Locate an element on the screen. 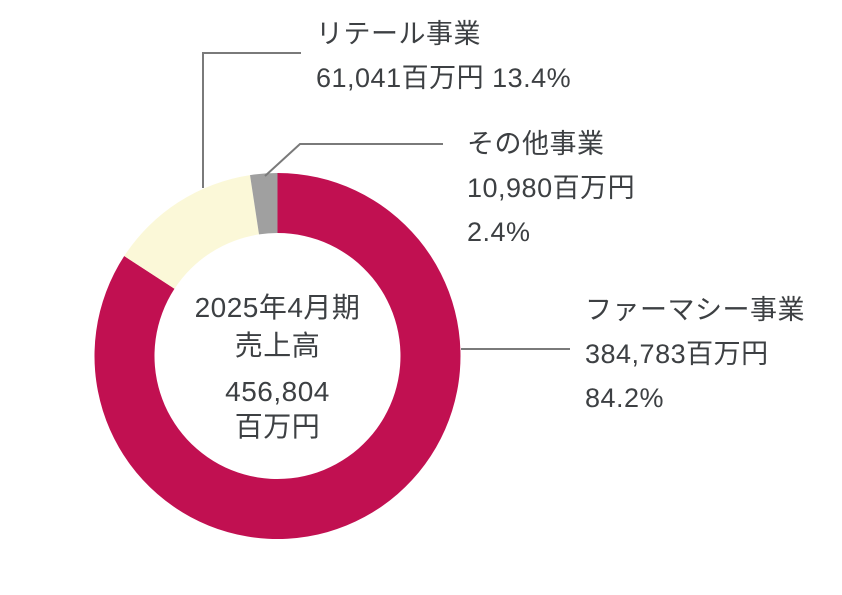 The width and height of the screenshot is (842, 595). callout-other-name: その他事業 is located at coordinates (536, 144).